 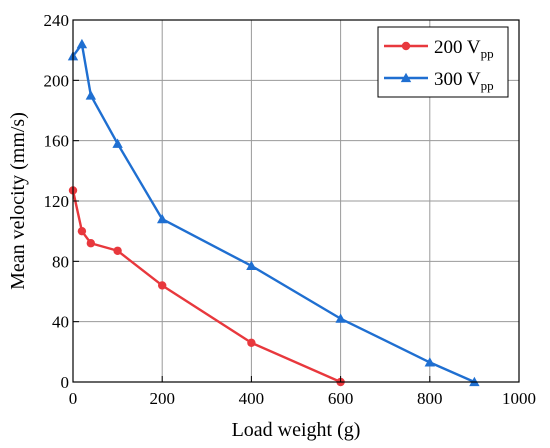 What do you see at coordinates (60, 322) in the screenshot?
I see `y-tick-label: 40` at bounding box center [60, 322].